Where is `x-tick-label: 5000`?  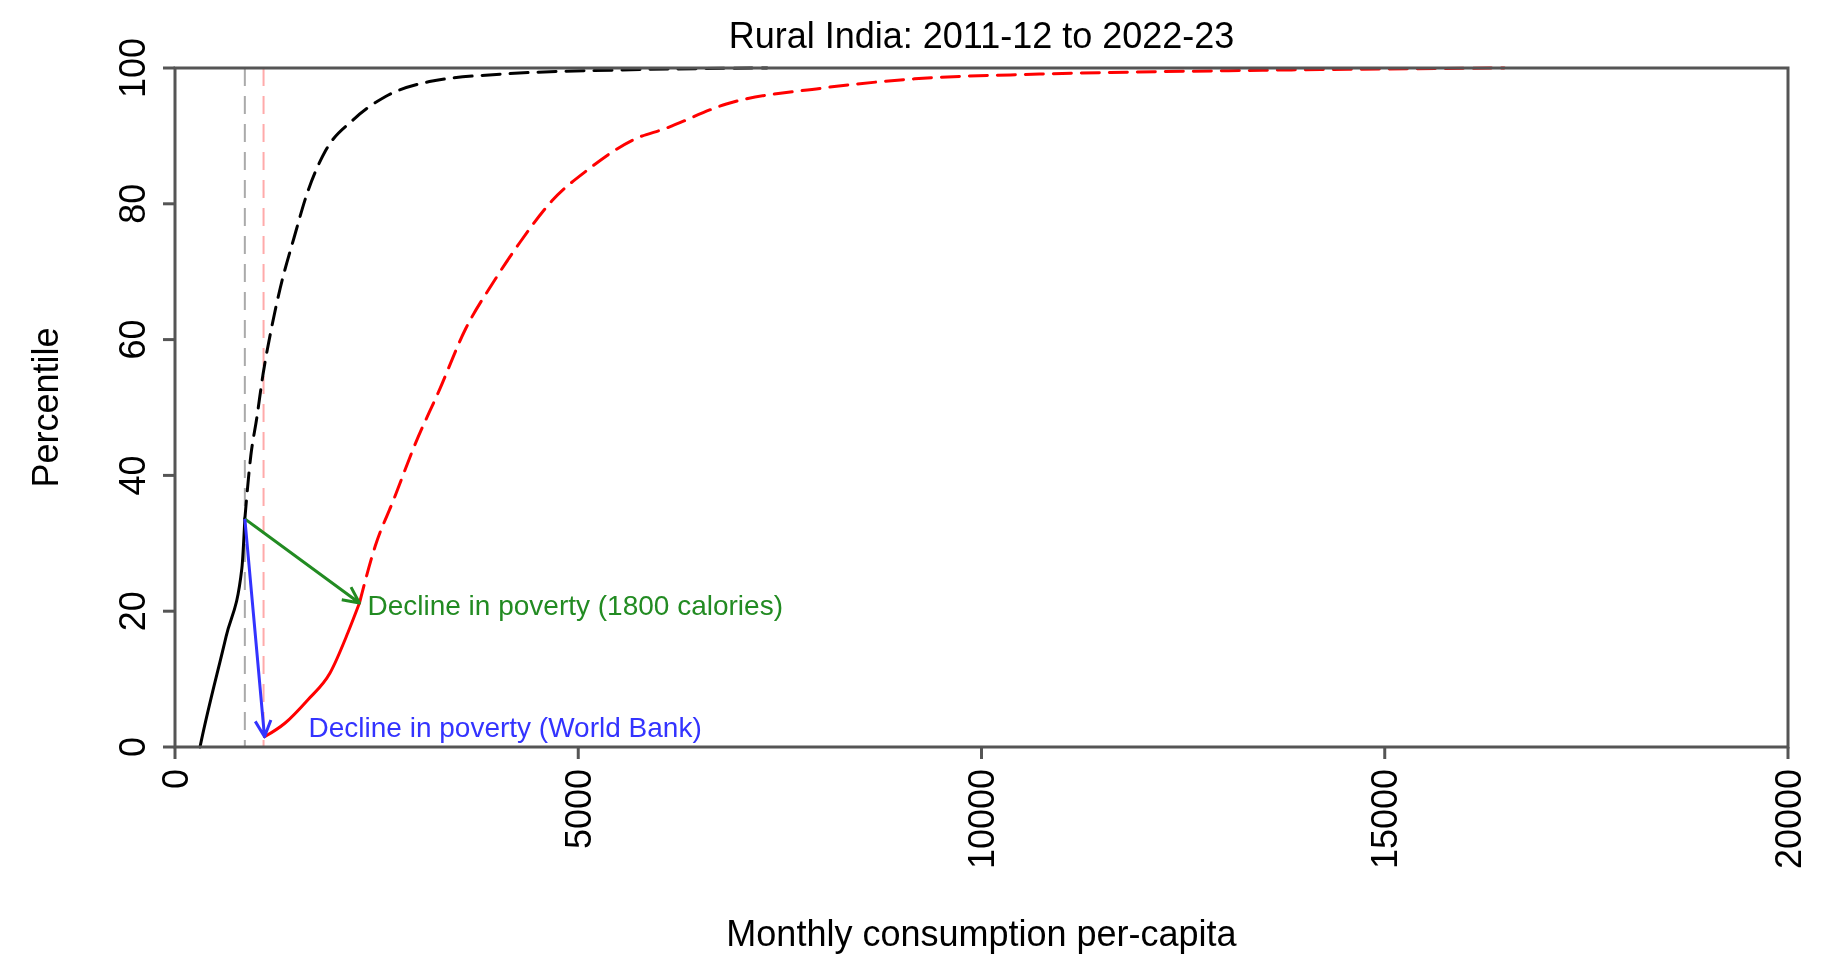 x-tick-label: 5000 is located at coordinates (578, 809).